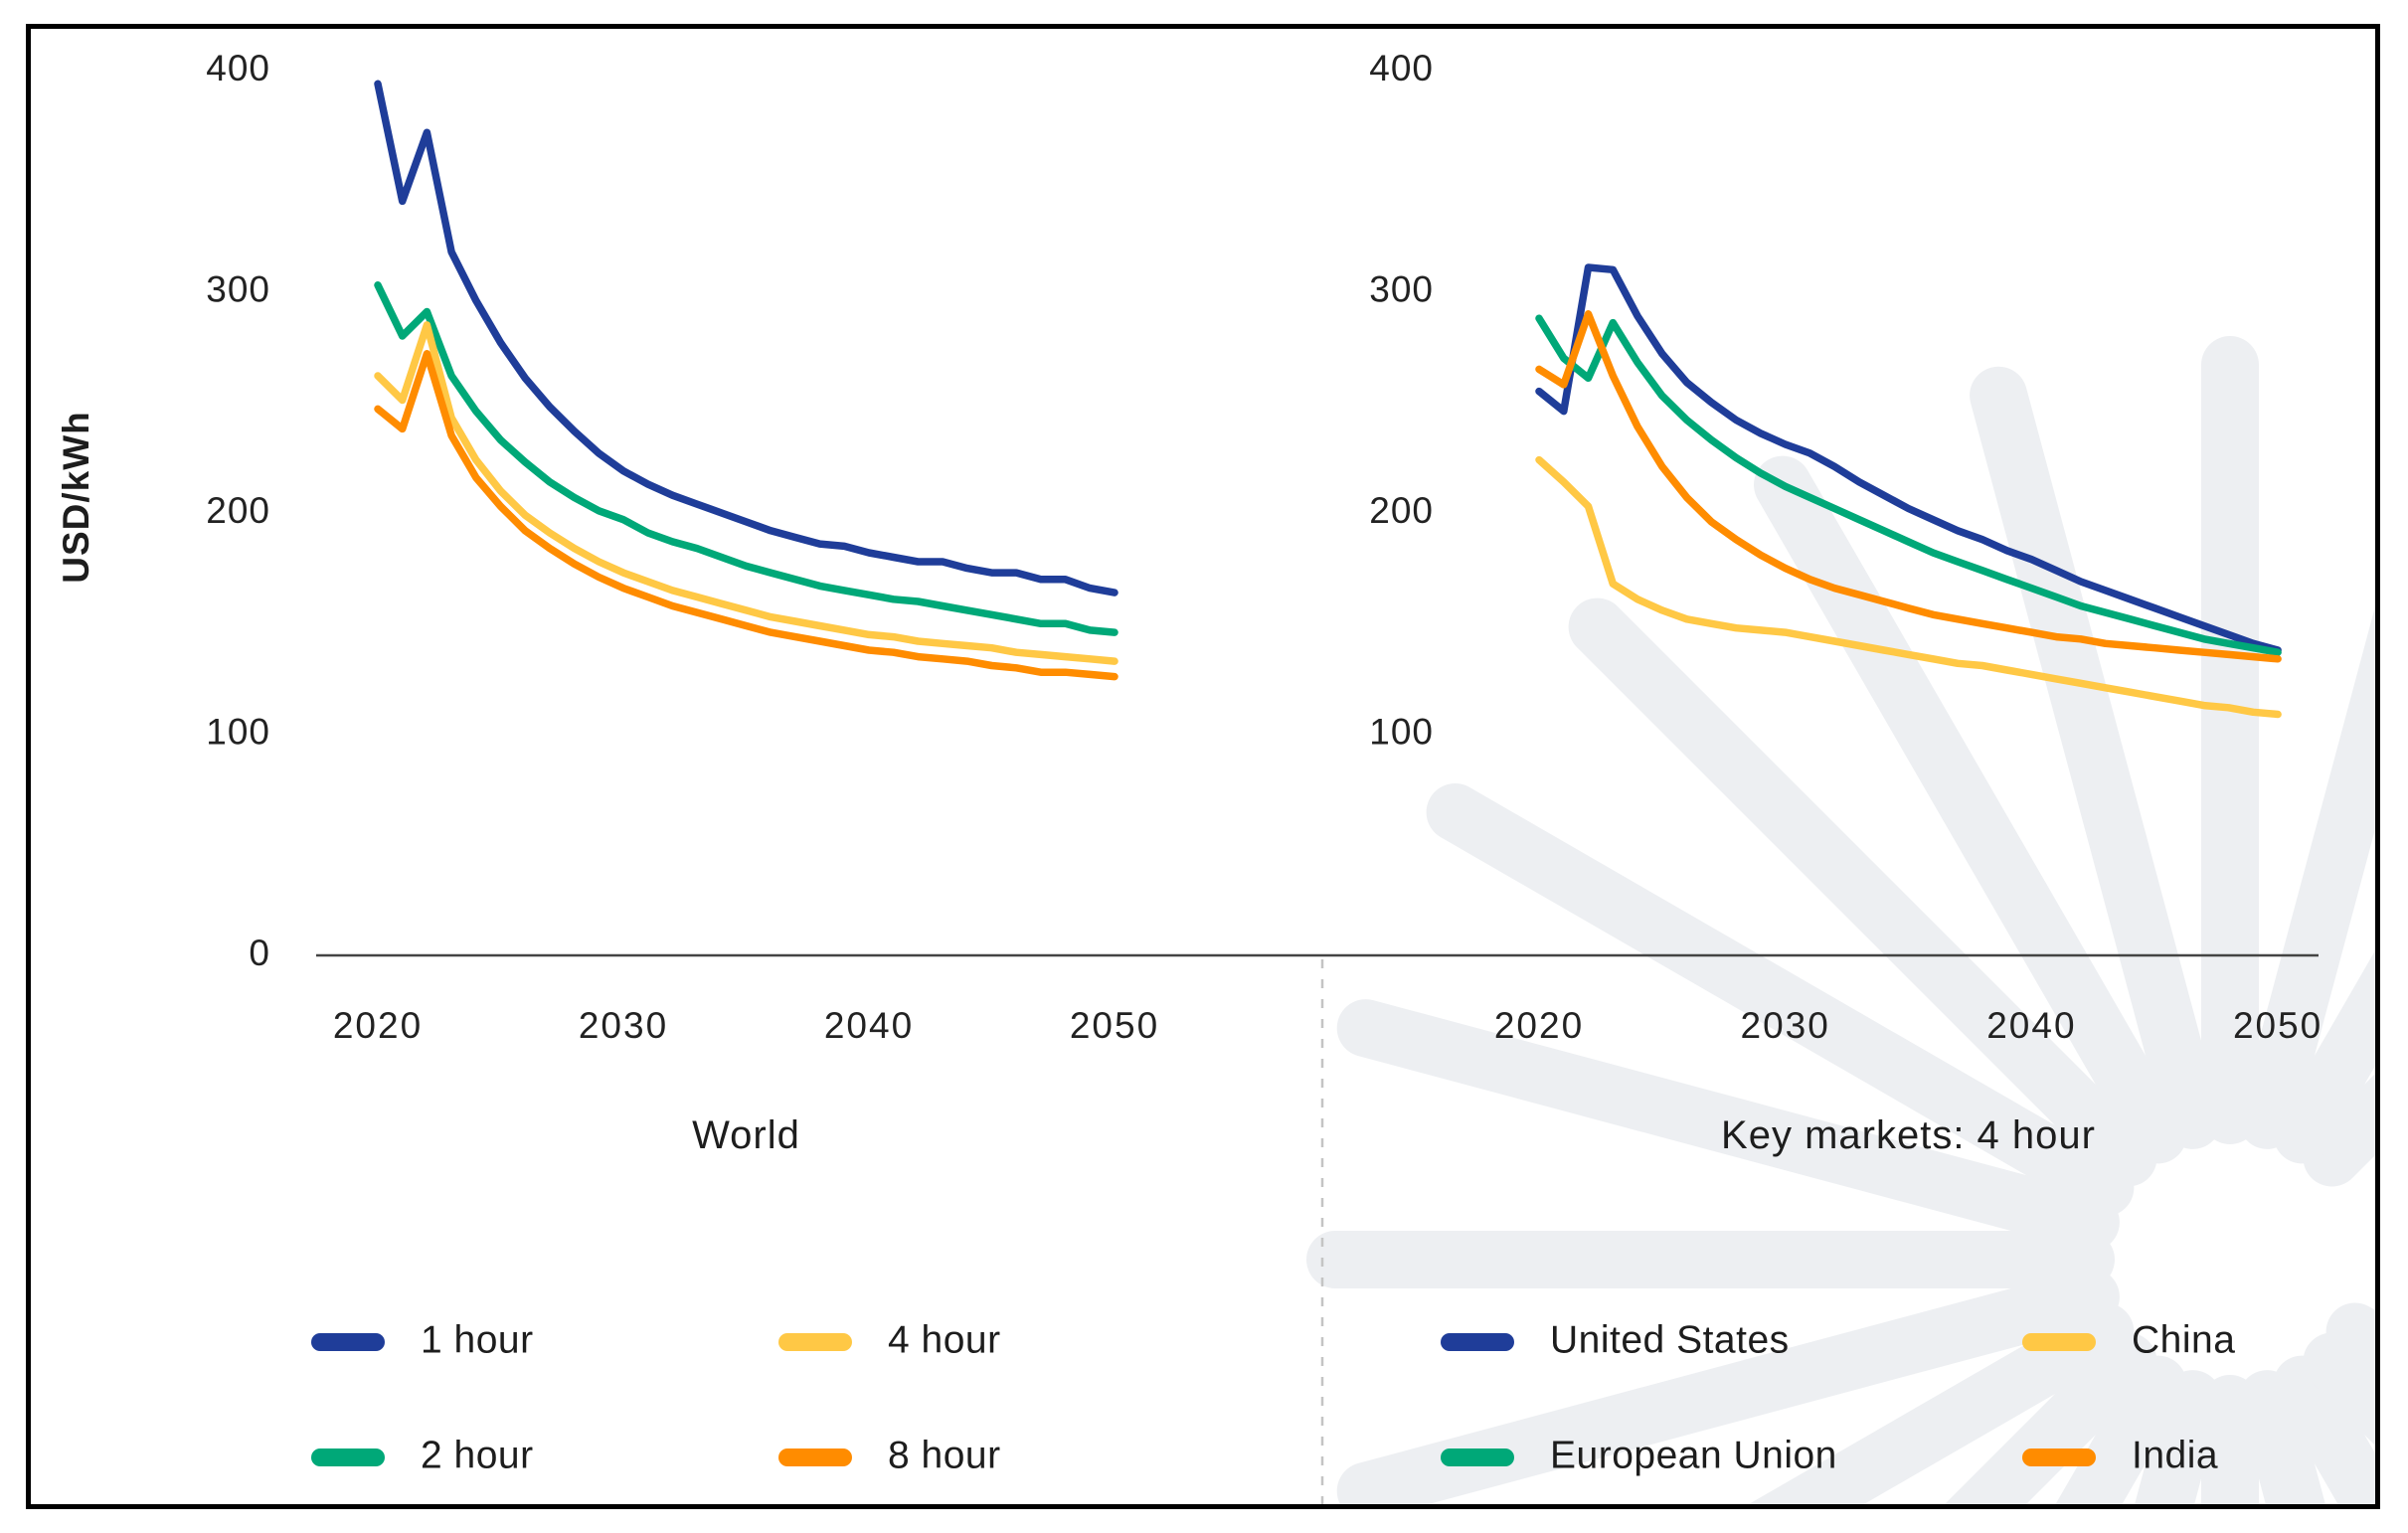  I want to click on legend-label-european-union: European Union, so click(1693, 1455).